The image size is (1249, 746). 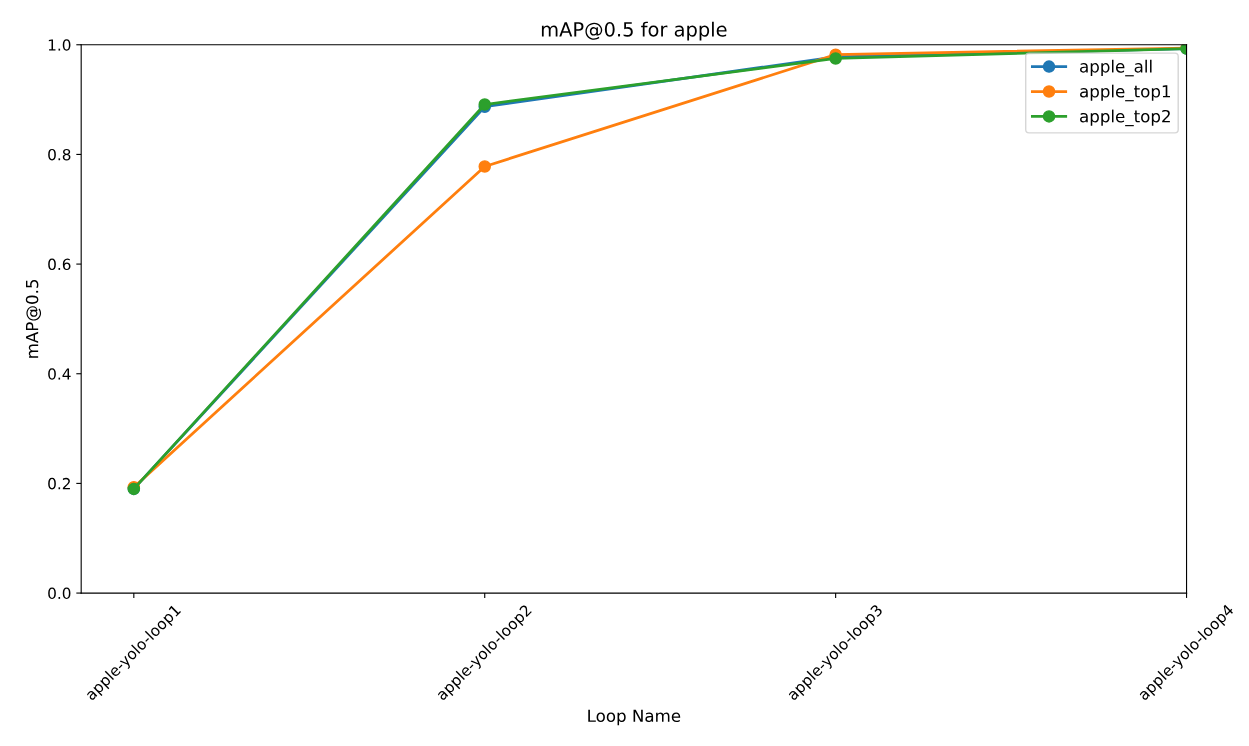 What do you see at coordinates (59, 45) in the screenshot?
I see `y-tick-label: 1.0` at bounding box center [59, 45].